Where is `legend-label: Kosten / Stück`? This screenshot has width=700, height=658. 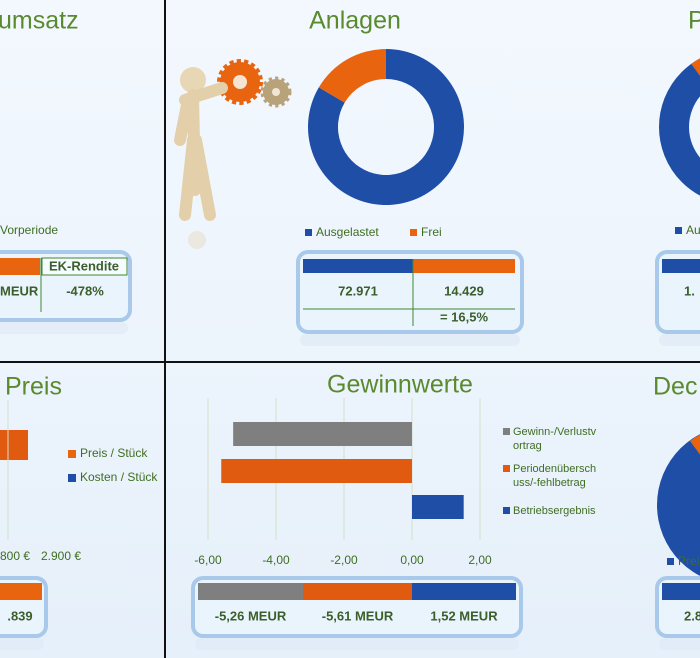
legend-label: Kosten / Stück is located at coordinates (119, 477).